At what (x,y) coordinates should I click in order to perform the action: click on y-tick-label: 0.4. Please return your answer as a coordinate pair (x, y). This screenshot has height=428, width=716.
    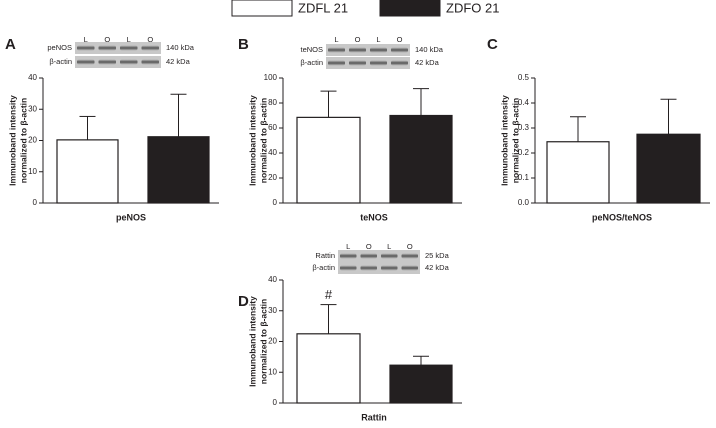
    Looking at the image, I should click on (524, 102).